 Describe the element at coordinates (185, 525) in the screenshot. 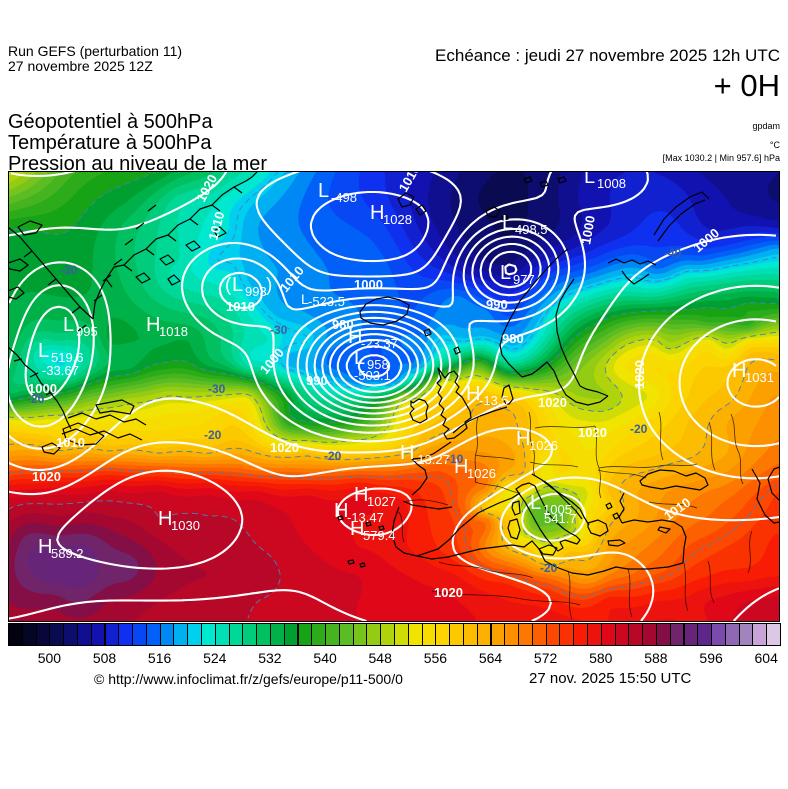

I see `svg-text: 1030` at that location.